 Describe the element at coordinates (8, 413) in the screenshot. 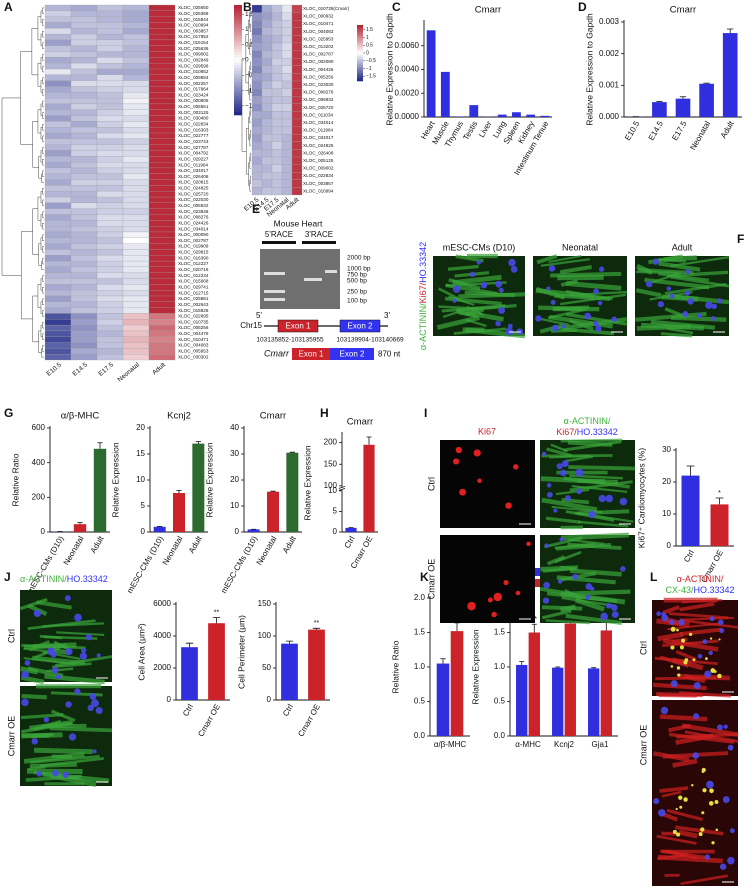

I see `panel-letter: G` at that location.